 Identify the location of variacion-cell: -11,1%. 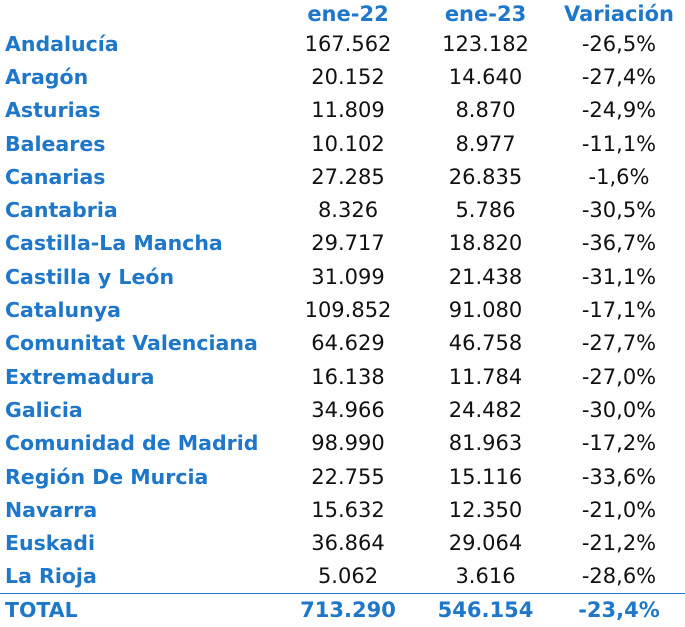
(619, 143).